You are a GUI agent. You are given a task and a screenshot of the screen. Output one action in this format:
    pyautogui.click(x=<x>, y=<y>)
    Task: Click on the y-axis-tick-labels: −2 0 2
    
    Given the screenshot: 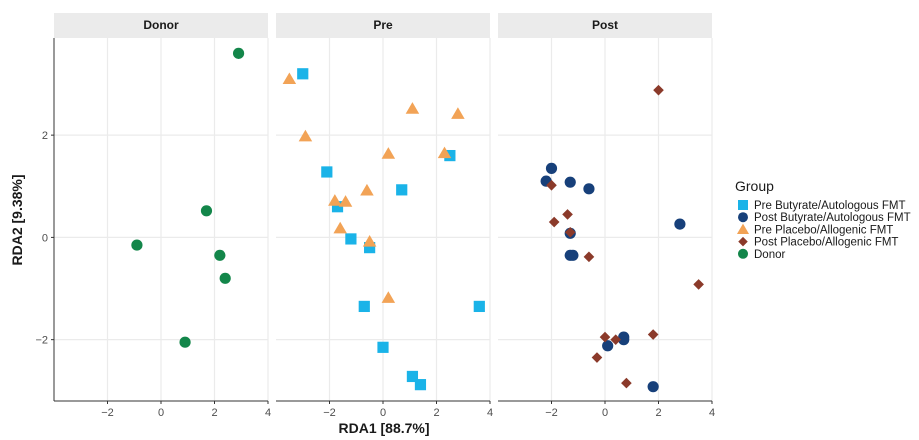 What is the action you would take?
    pyautogui.click(x=44, y=238)
    